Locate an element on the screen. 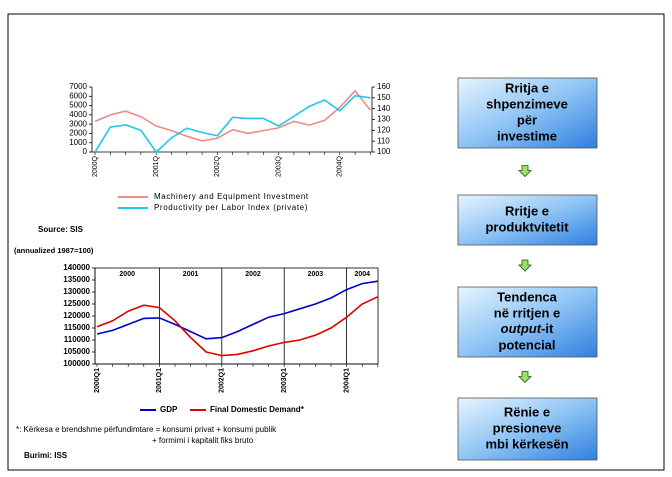  flow-text: mbi kërkesën is located at coordinates (526, 443).